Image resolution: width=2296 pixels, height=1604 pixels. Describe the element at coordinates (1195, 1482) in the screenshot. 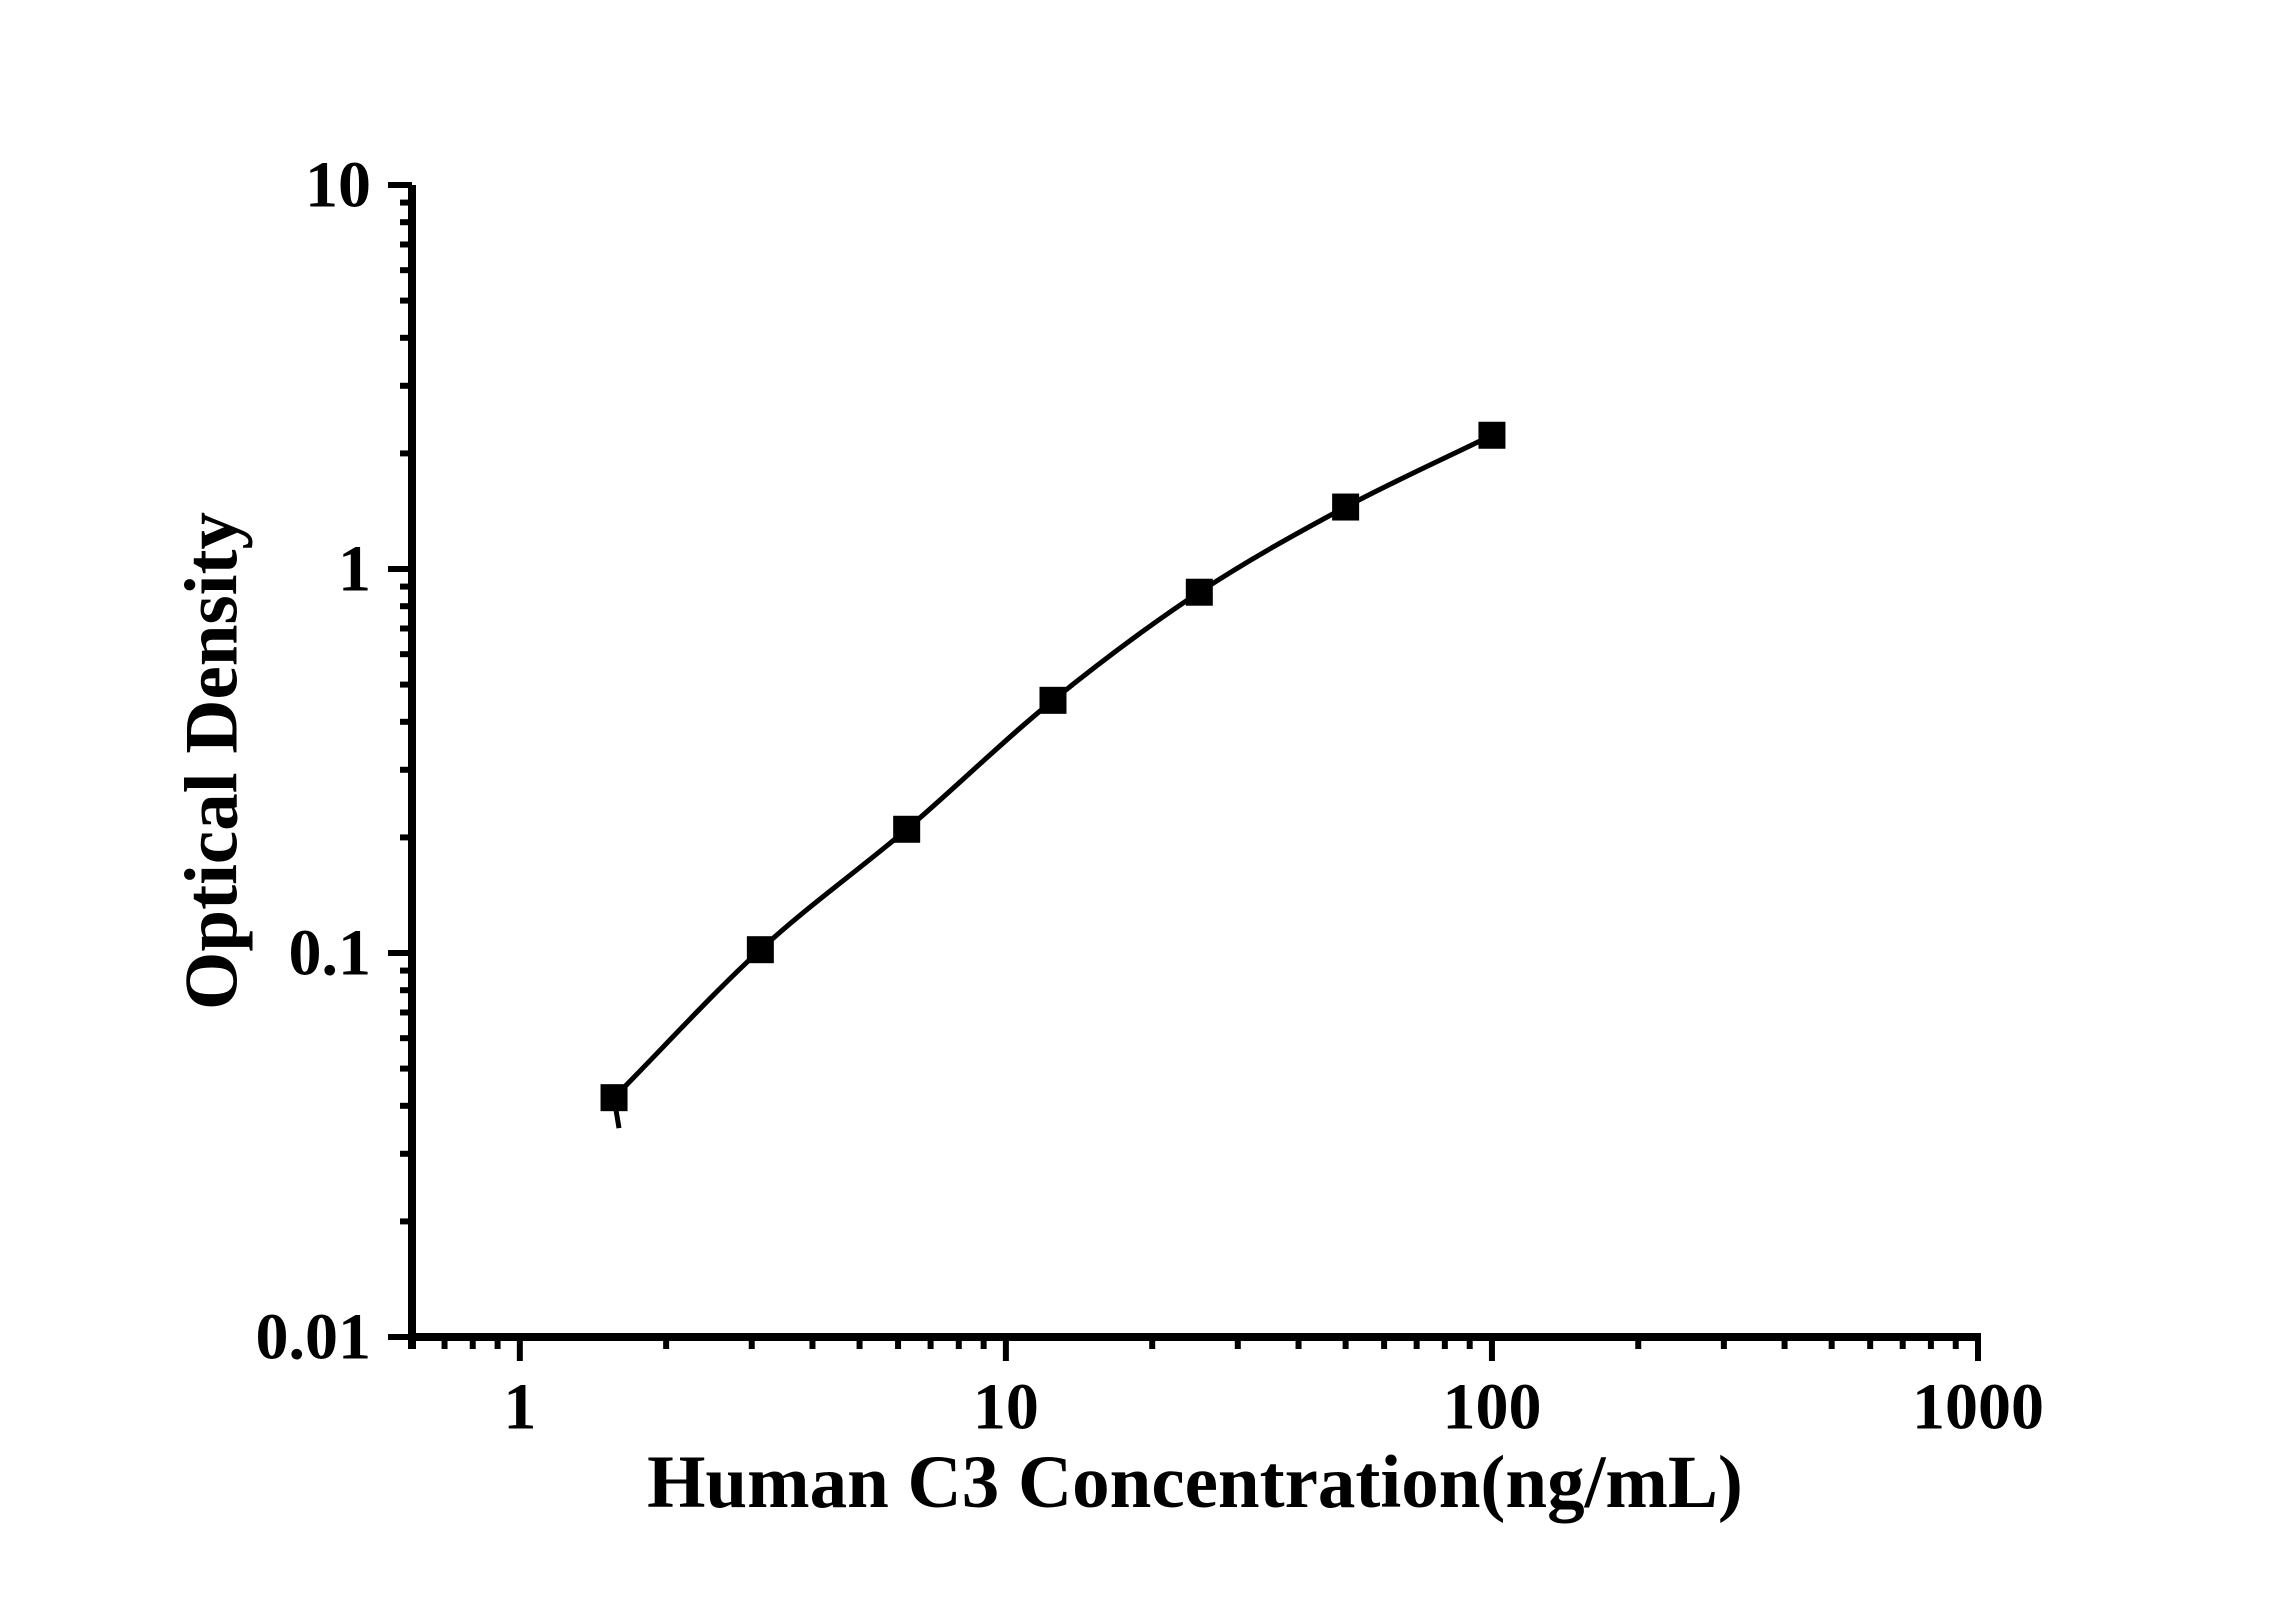

I see `x-axis-title: Human C3 Concentration(ng/mL)` at that location.